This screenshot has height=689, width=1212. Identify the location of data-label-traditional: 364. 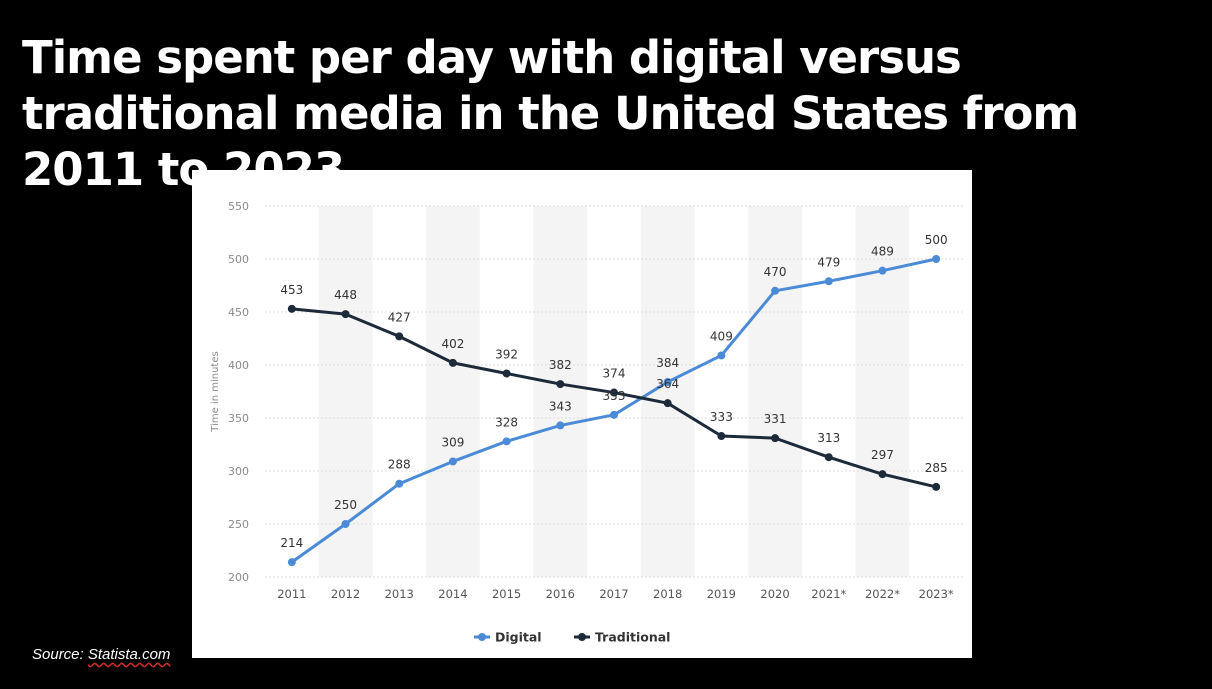
(667, 384).